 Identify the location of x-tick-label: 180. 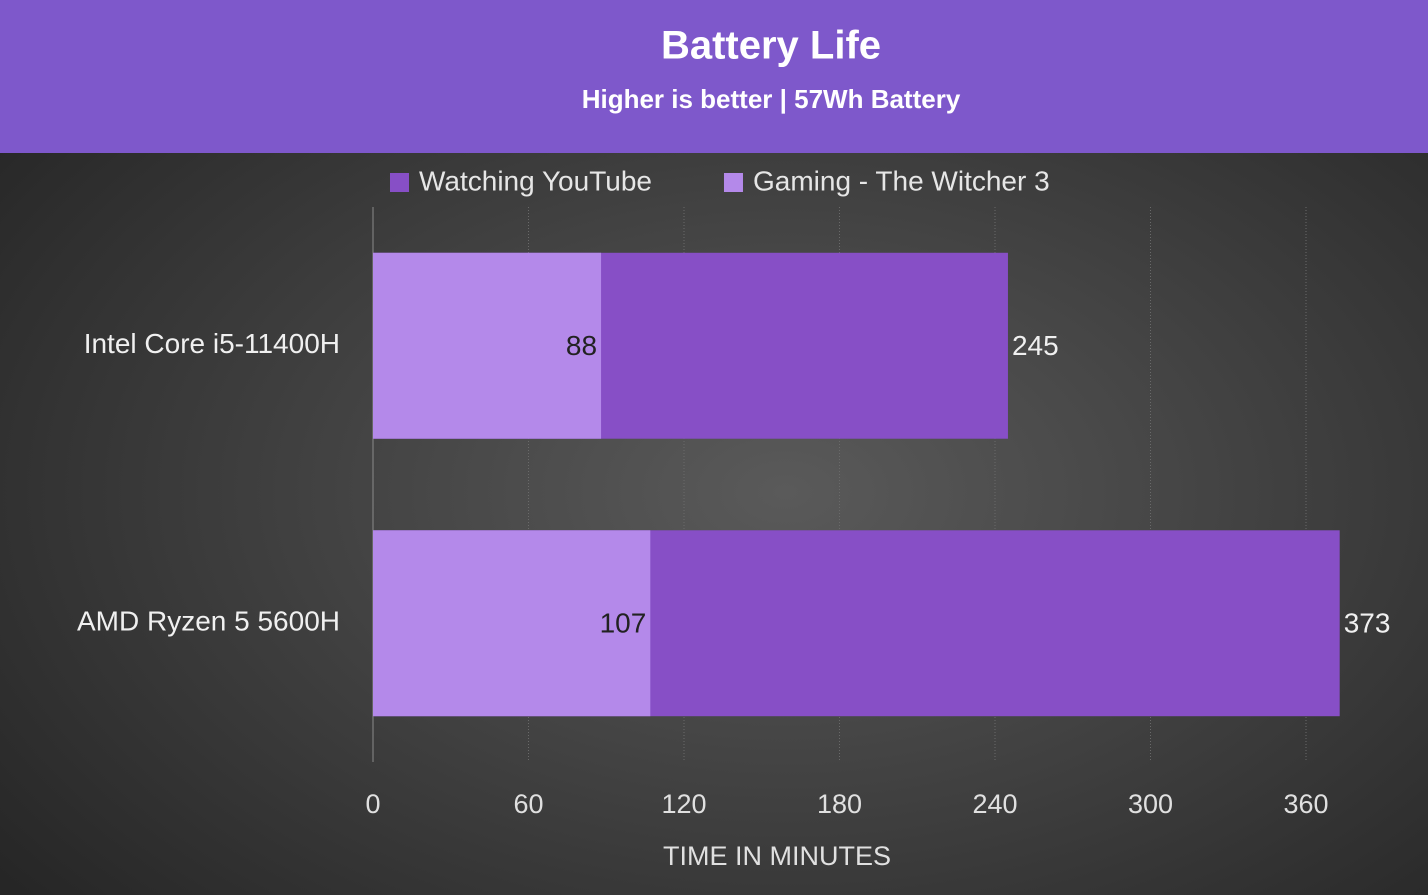
(839, 804).